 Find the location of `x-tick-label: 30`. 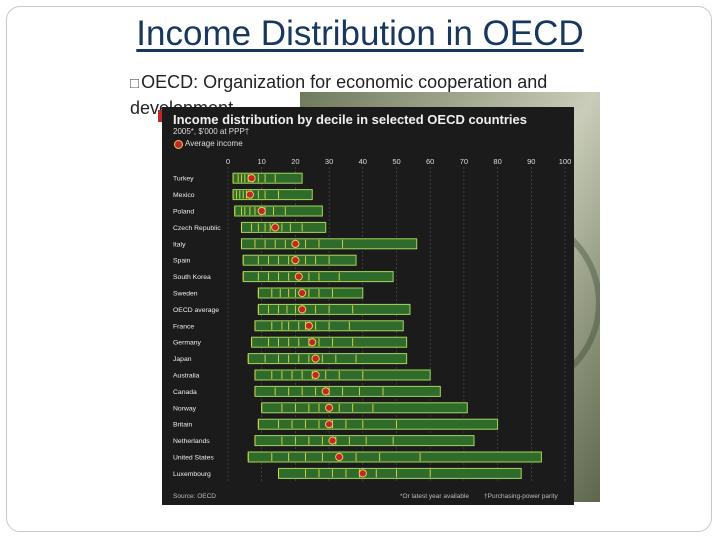

x-tick-label: 30 is located at coordinates (329, 161).